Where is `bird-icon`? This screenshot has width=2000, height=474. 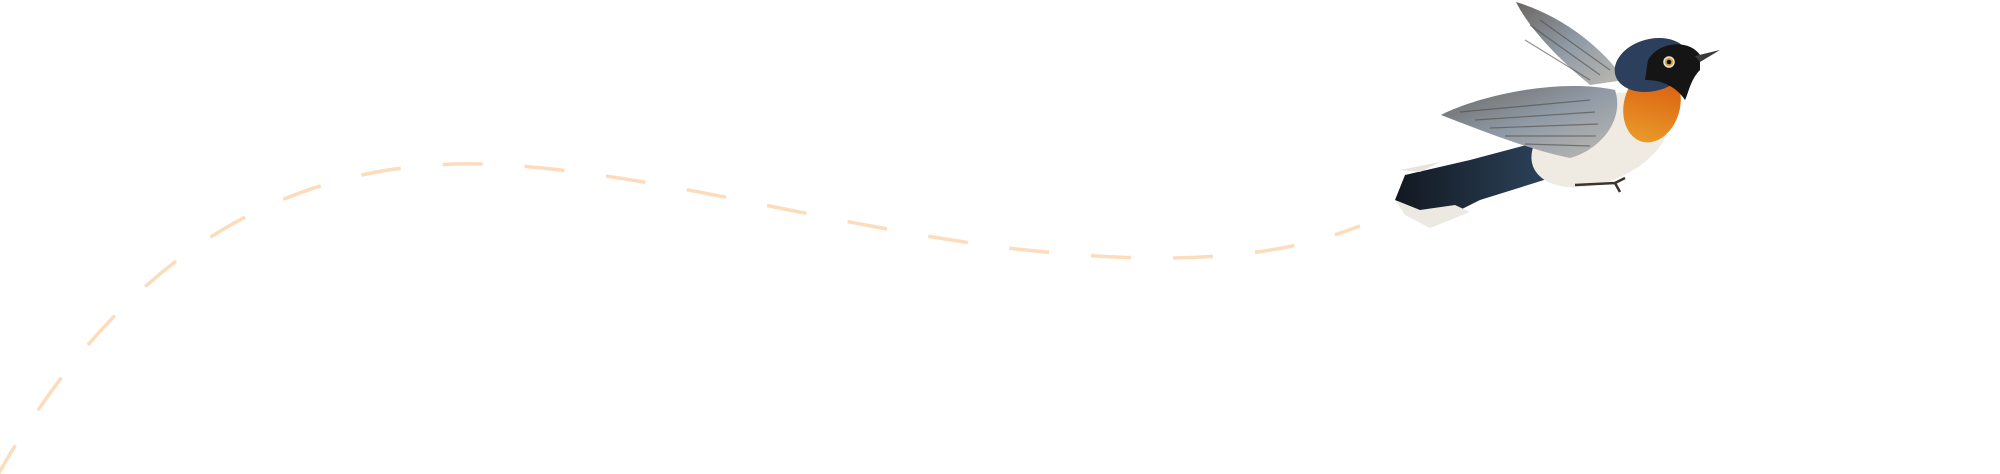 bird-icon is located at coordinates (1557, 115).